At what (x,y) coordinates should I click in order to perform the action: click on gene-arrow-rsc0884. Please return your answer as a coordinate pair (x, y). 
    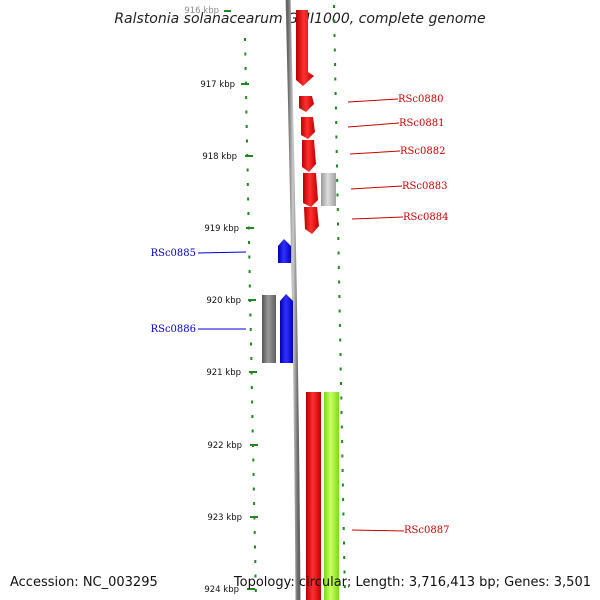
    Looking at the image, I should click on (311, 220).